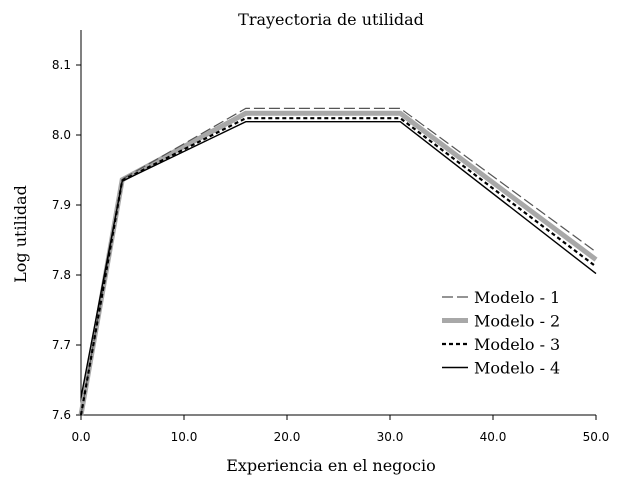 The width and height of the screenshot is (625, 487). Describe the element at coordinates (287, 437) in the screenshot. I see `x-tick-label: 20.0` at that location.